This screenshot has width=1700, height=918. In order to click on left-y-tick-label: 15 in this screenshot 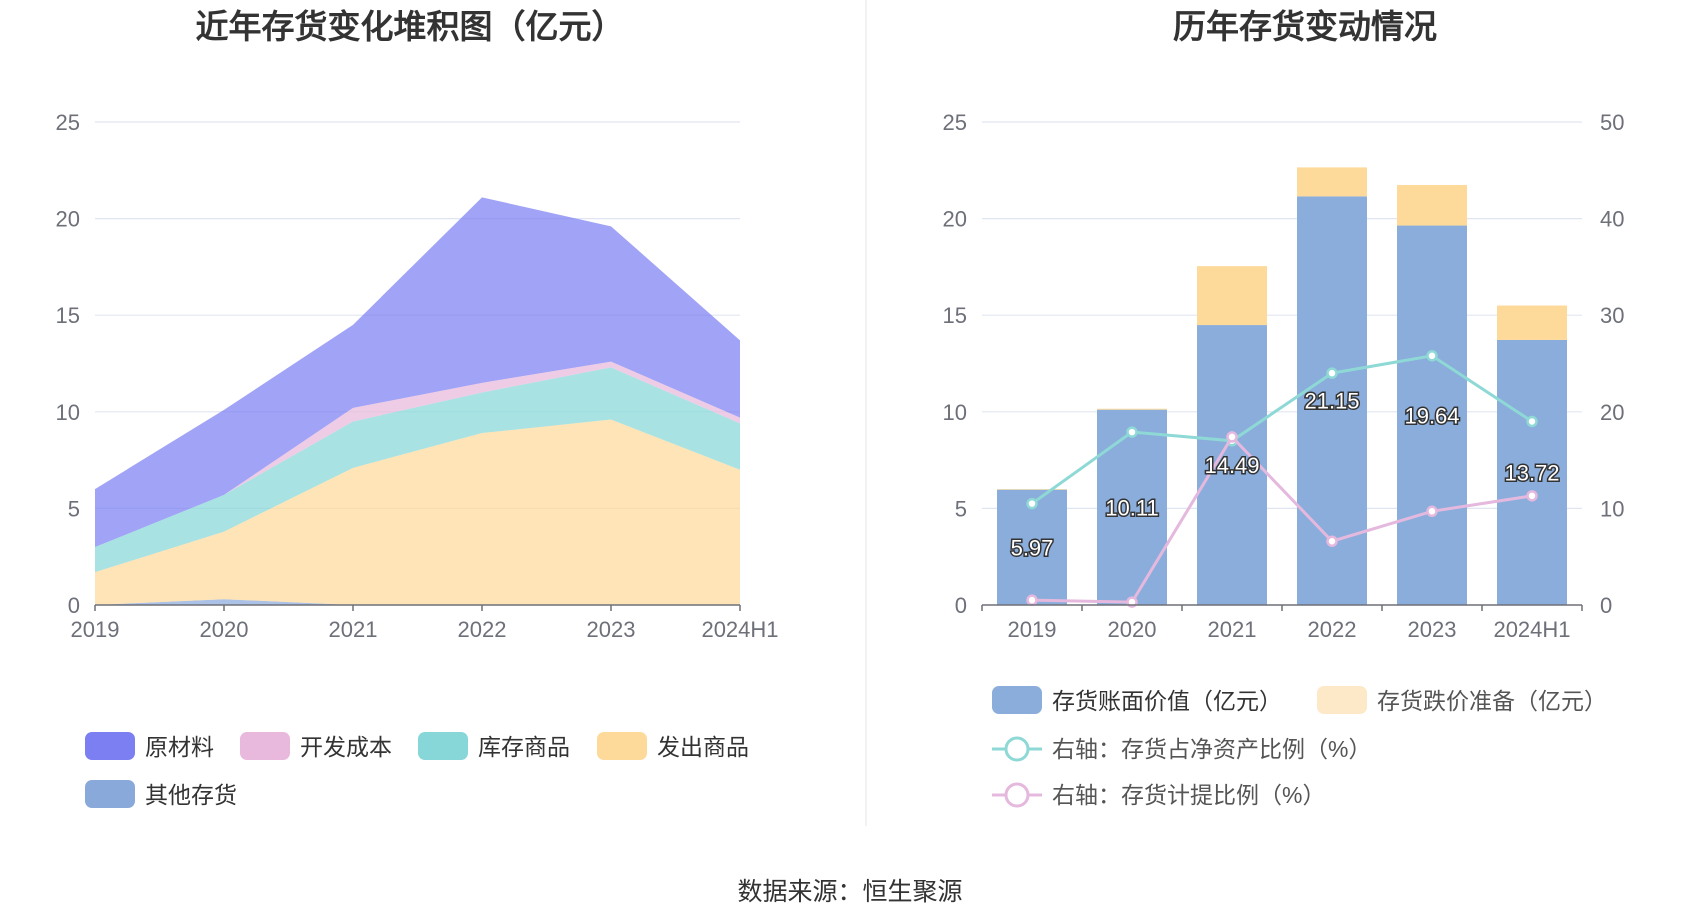, I will do `click(68, 315)`.